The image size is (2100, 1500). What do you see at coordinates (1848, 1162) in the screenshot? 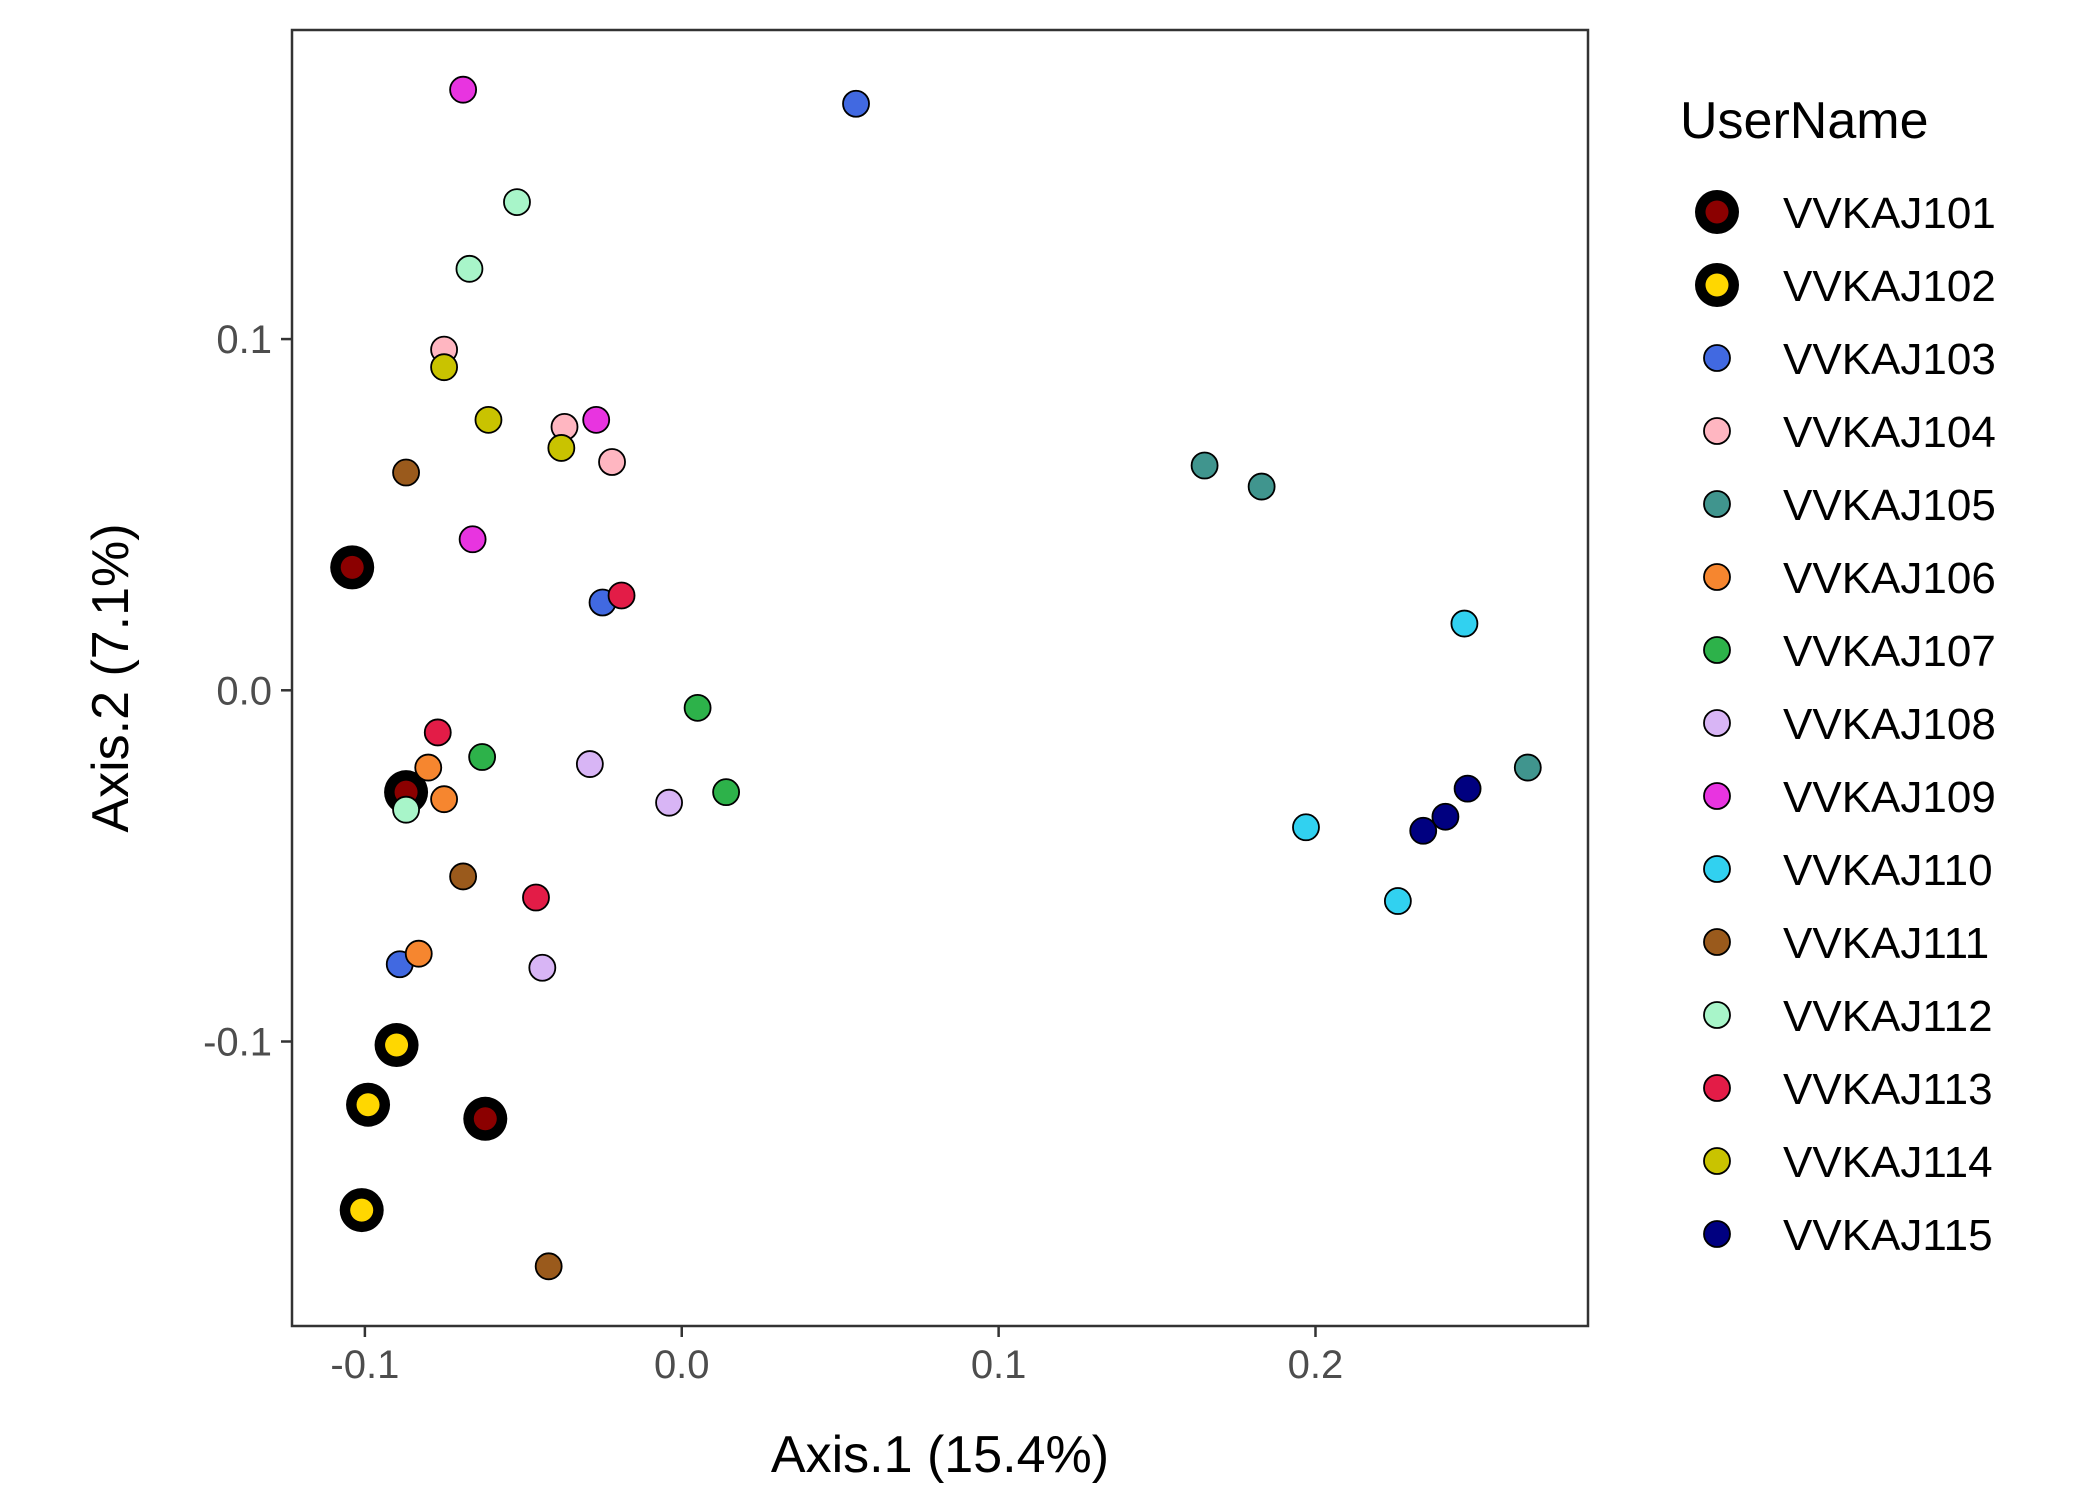
I see `legend-item: VVKAJ114` at bounding box center [1848, 1162].